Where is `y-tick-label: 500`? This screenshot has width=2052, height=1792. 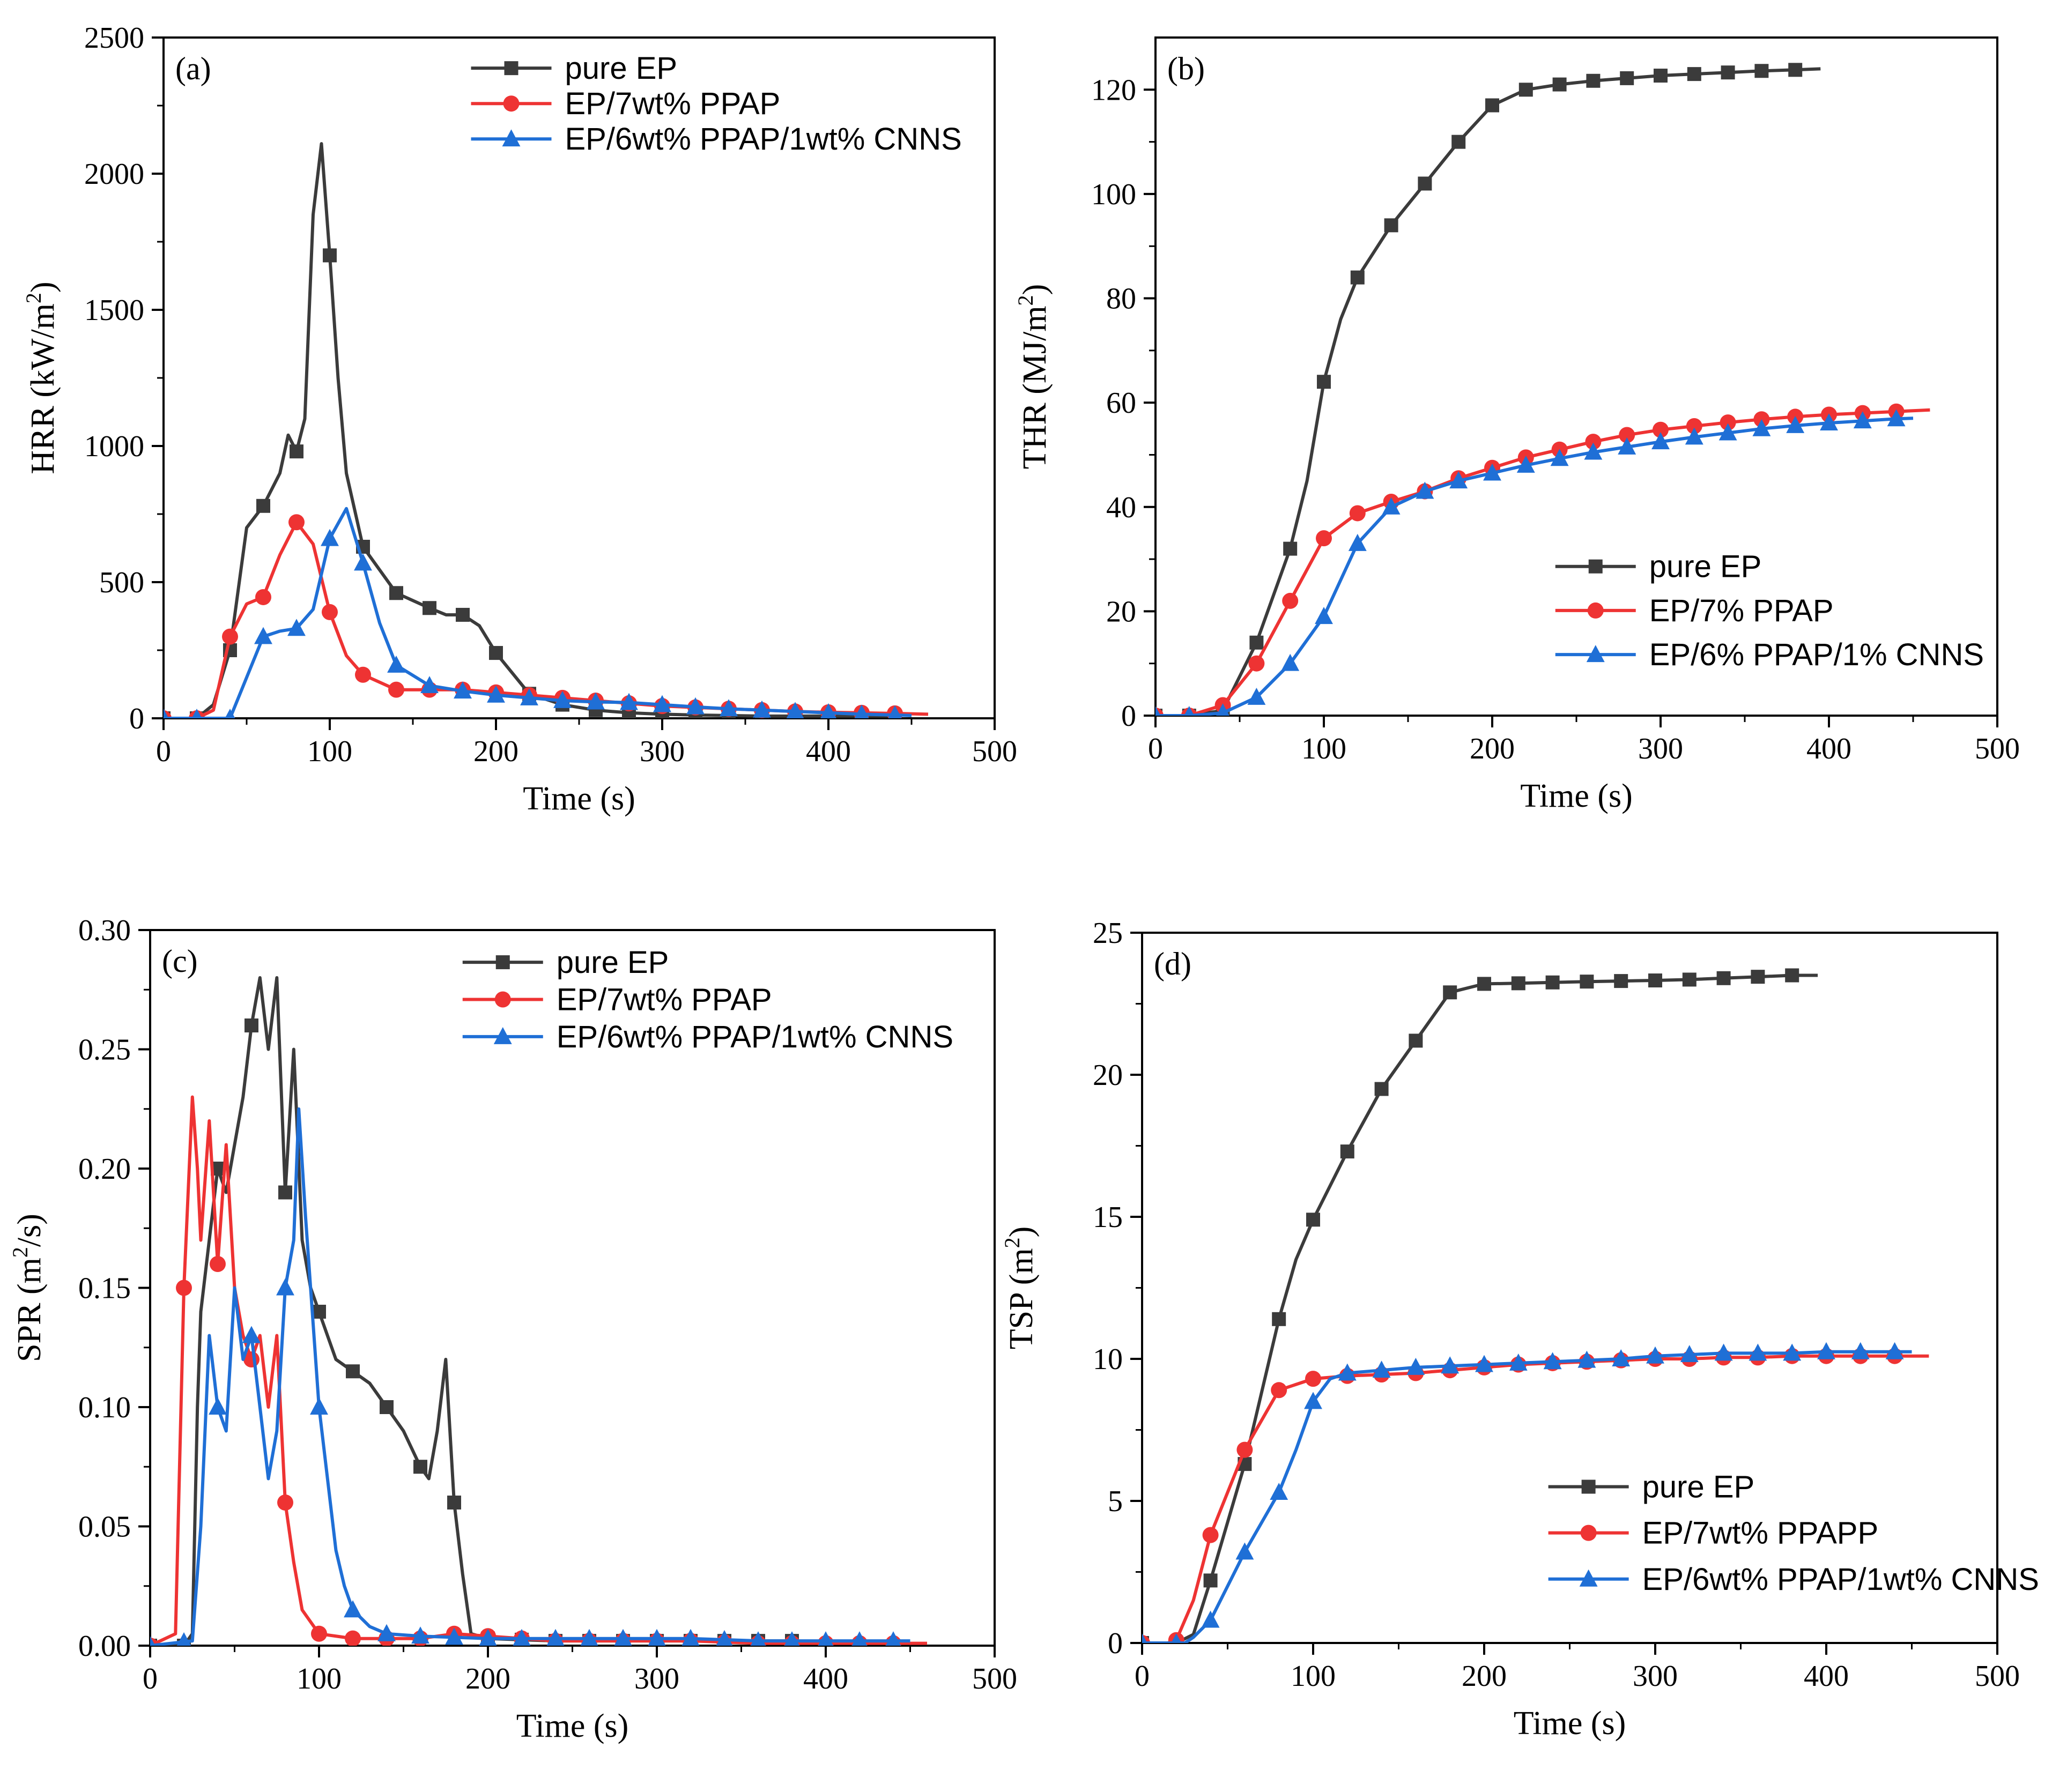
y-tick-label: 500 is located at coordinates (121, 582).